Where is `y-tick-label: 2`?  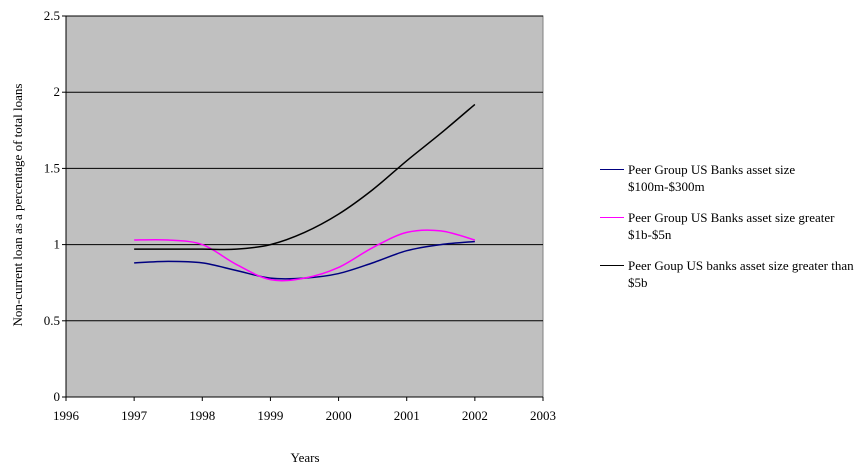
y-tick-label: 2 is located at coordinates (57, 91).